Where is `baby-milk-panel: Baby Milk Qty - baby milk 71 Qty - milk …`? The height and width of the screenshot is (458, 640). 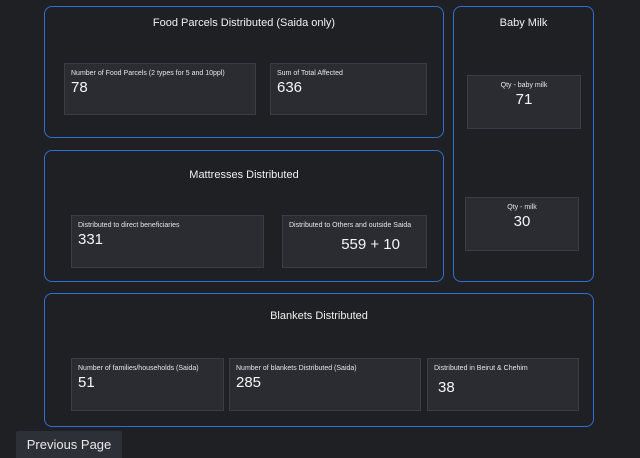 baby-milk-panel: Baby Milk Qty - baby milk 71 Qty - milk … is located at coordinates (523, 144).